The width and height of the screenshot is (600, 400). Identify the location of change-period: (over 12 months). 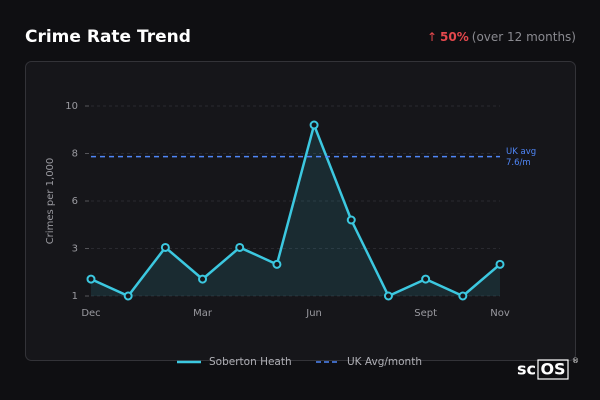
(524, 37).